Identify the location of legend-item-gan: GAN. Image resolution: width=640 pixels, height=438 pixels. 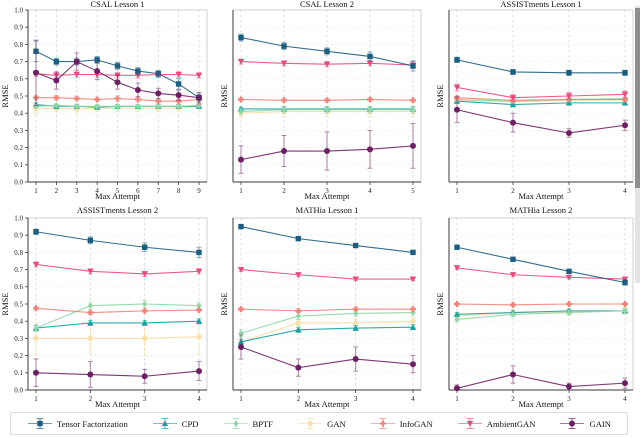
(321, 423).